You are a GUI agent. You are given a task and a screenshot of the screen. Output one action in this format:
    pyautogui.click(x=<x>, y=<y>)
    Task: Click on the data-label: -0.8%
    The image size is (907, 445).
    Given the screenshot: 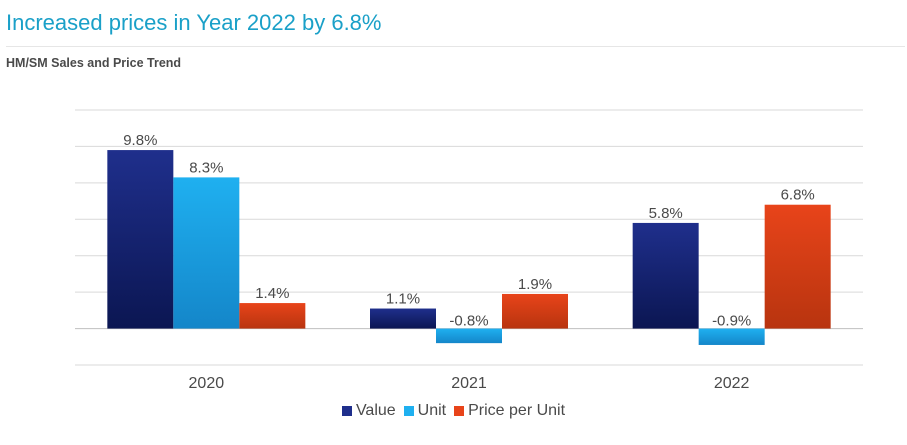 What is the action you would take?
    pyautogui.click(x=468, y=321)
    